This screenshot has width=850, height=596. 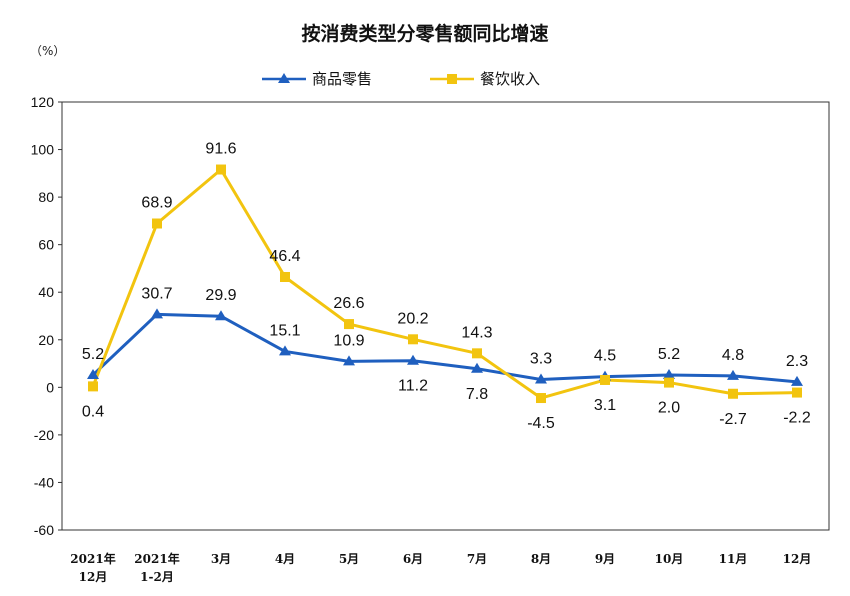 What do you see at coordinates (348, 340) in the screenshot?
I see `retail-data-label: 10.9` at bounding box center [348, 340].